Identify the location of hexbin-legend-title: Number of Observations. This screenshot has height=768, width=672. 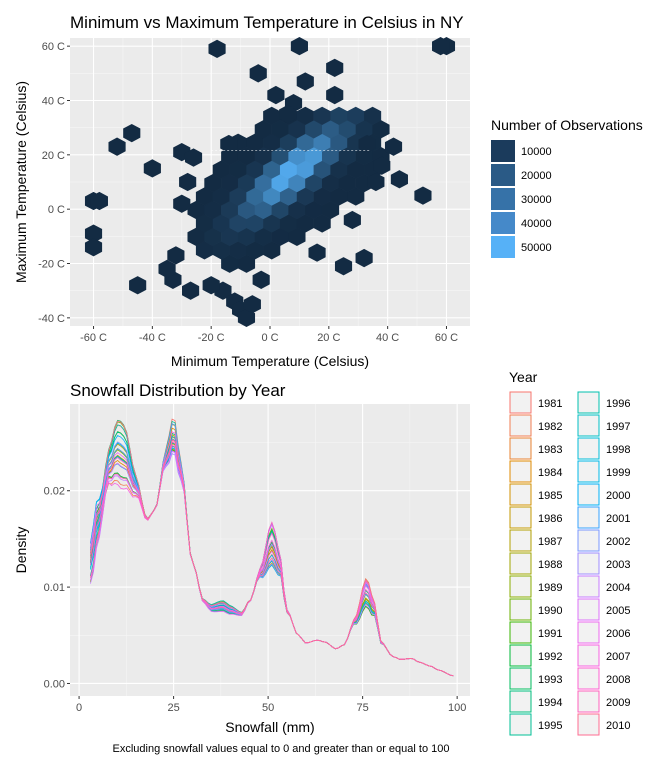
(567, 125).